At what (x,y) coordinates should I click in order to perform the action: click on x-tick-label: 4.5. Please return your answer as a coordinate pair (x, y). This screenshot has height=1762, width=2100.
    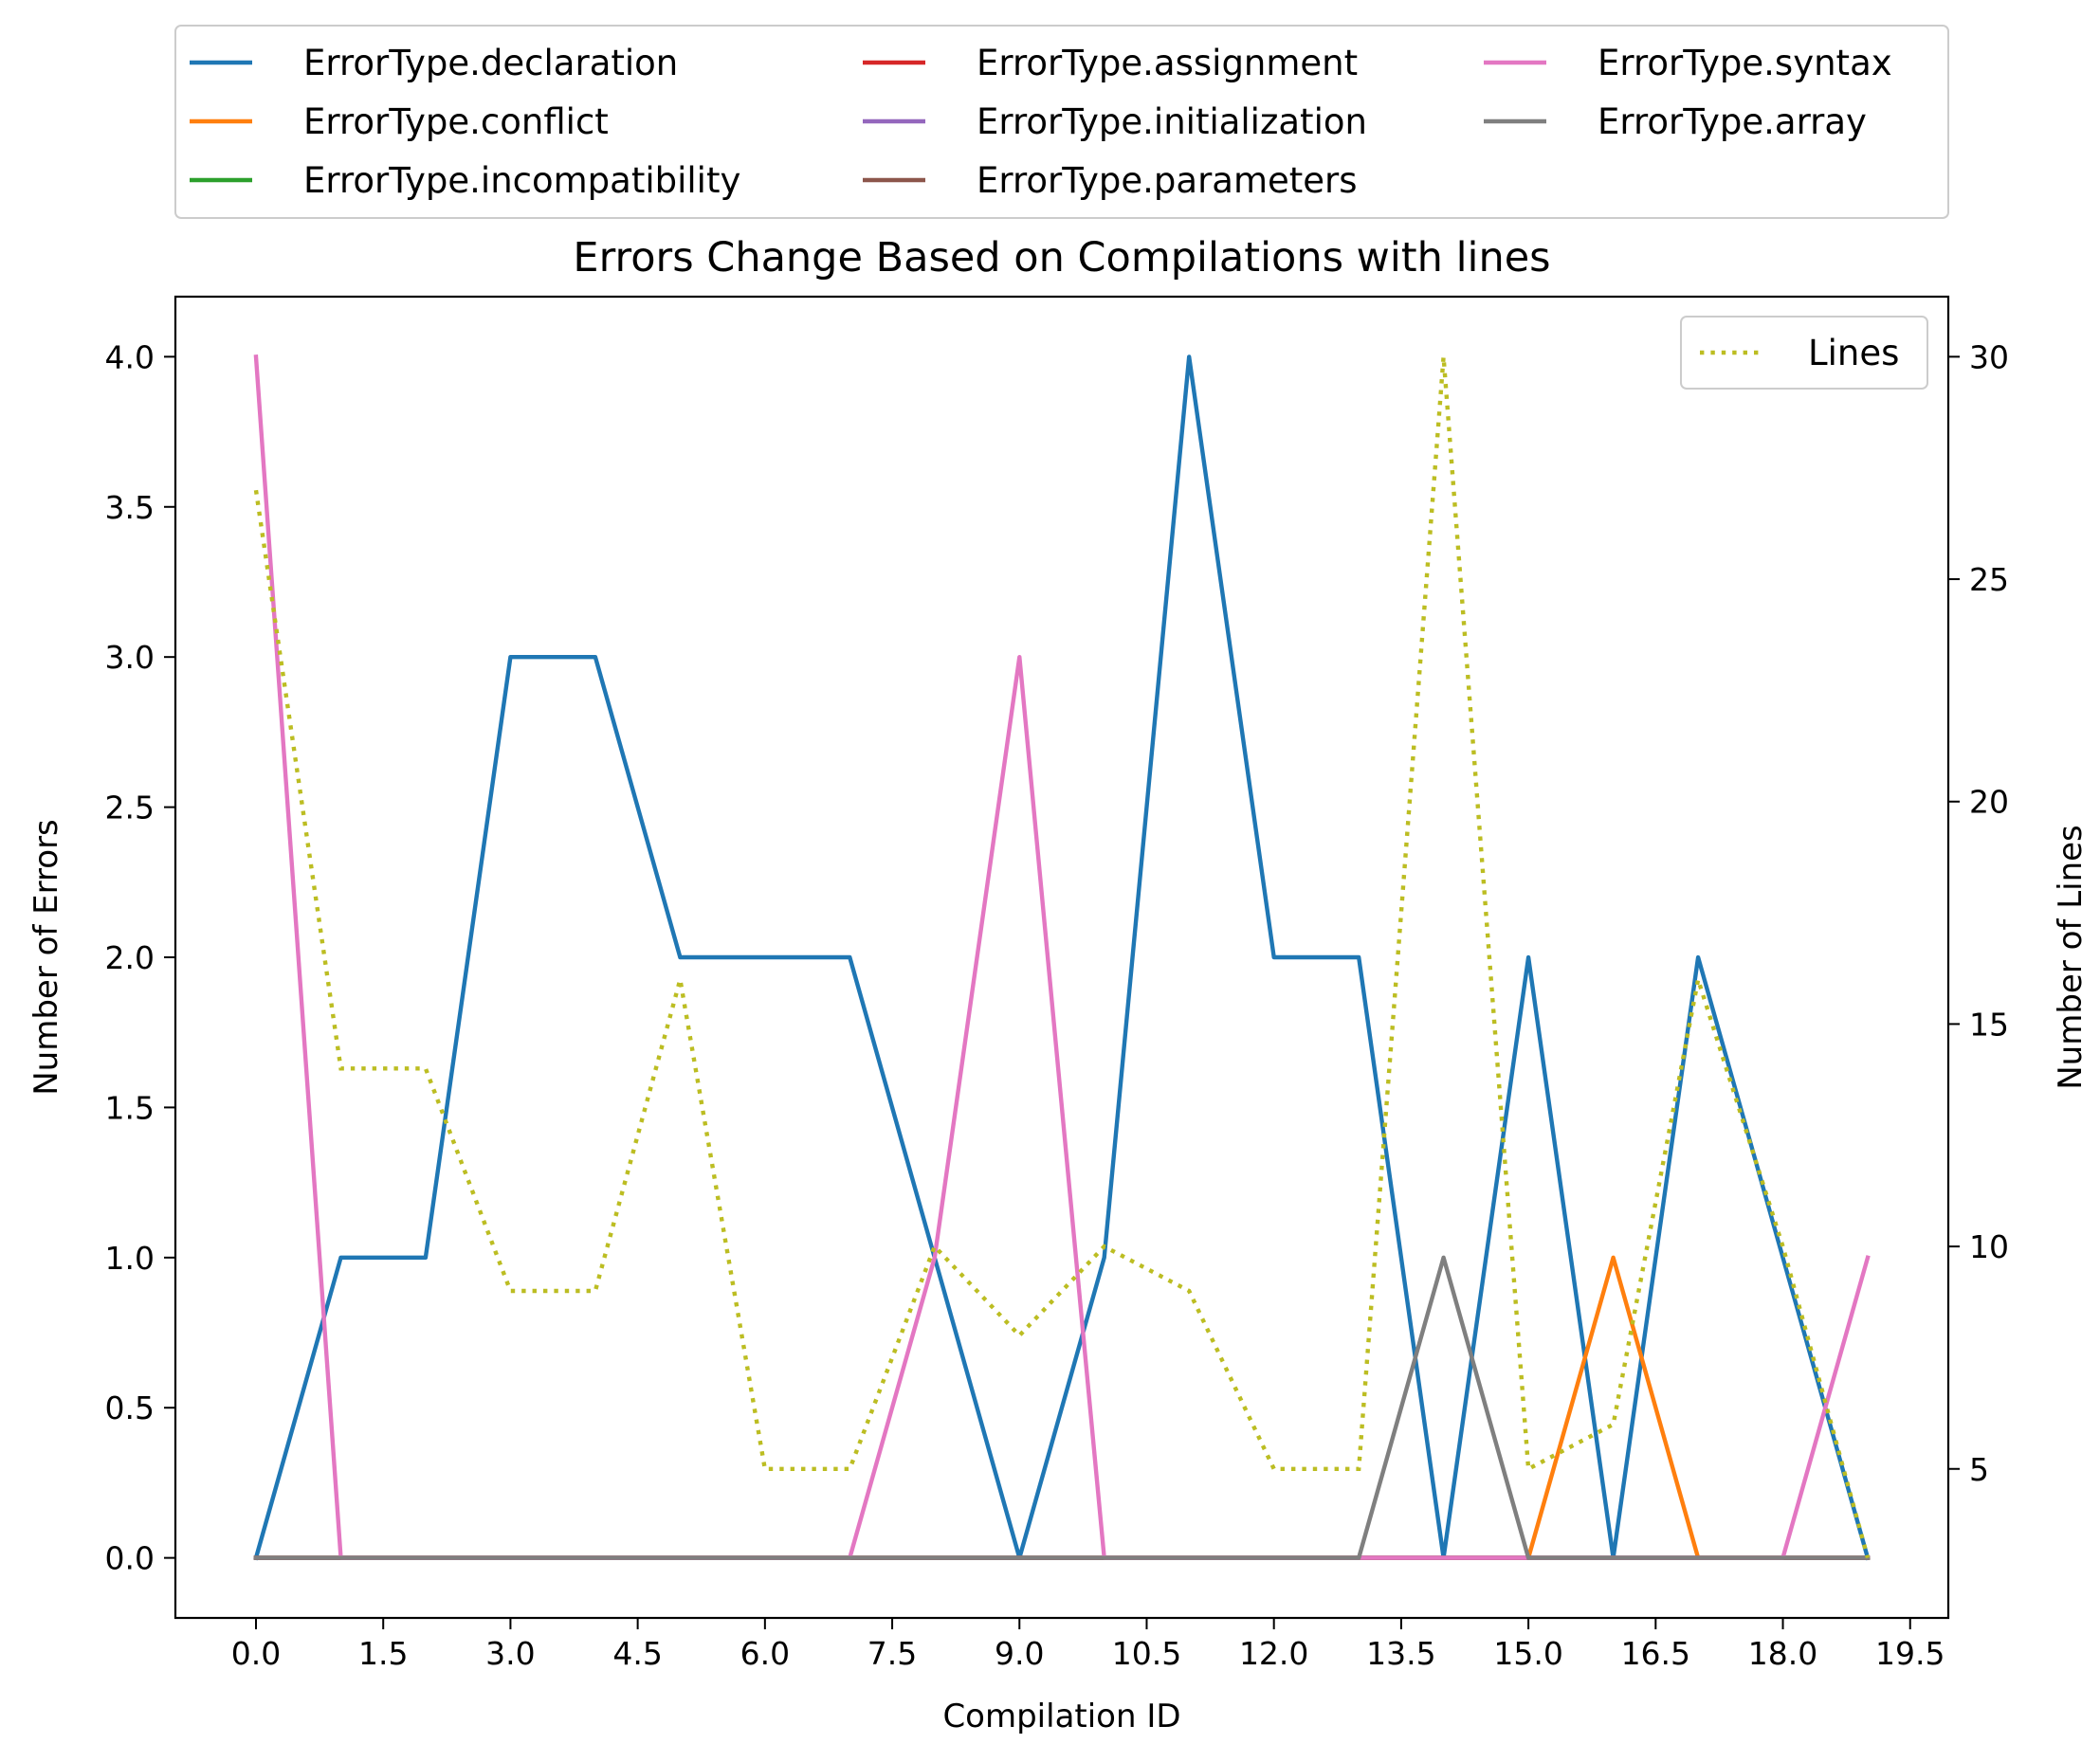
    Looking at the image, I should click on (637, 1654).